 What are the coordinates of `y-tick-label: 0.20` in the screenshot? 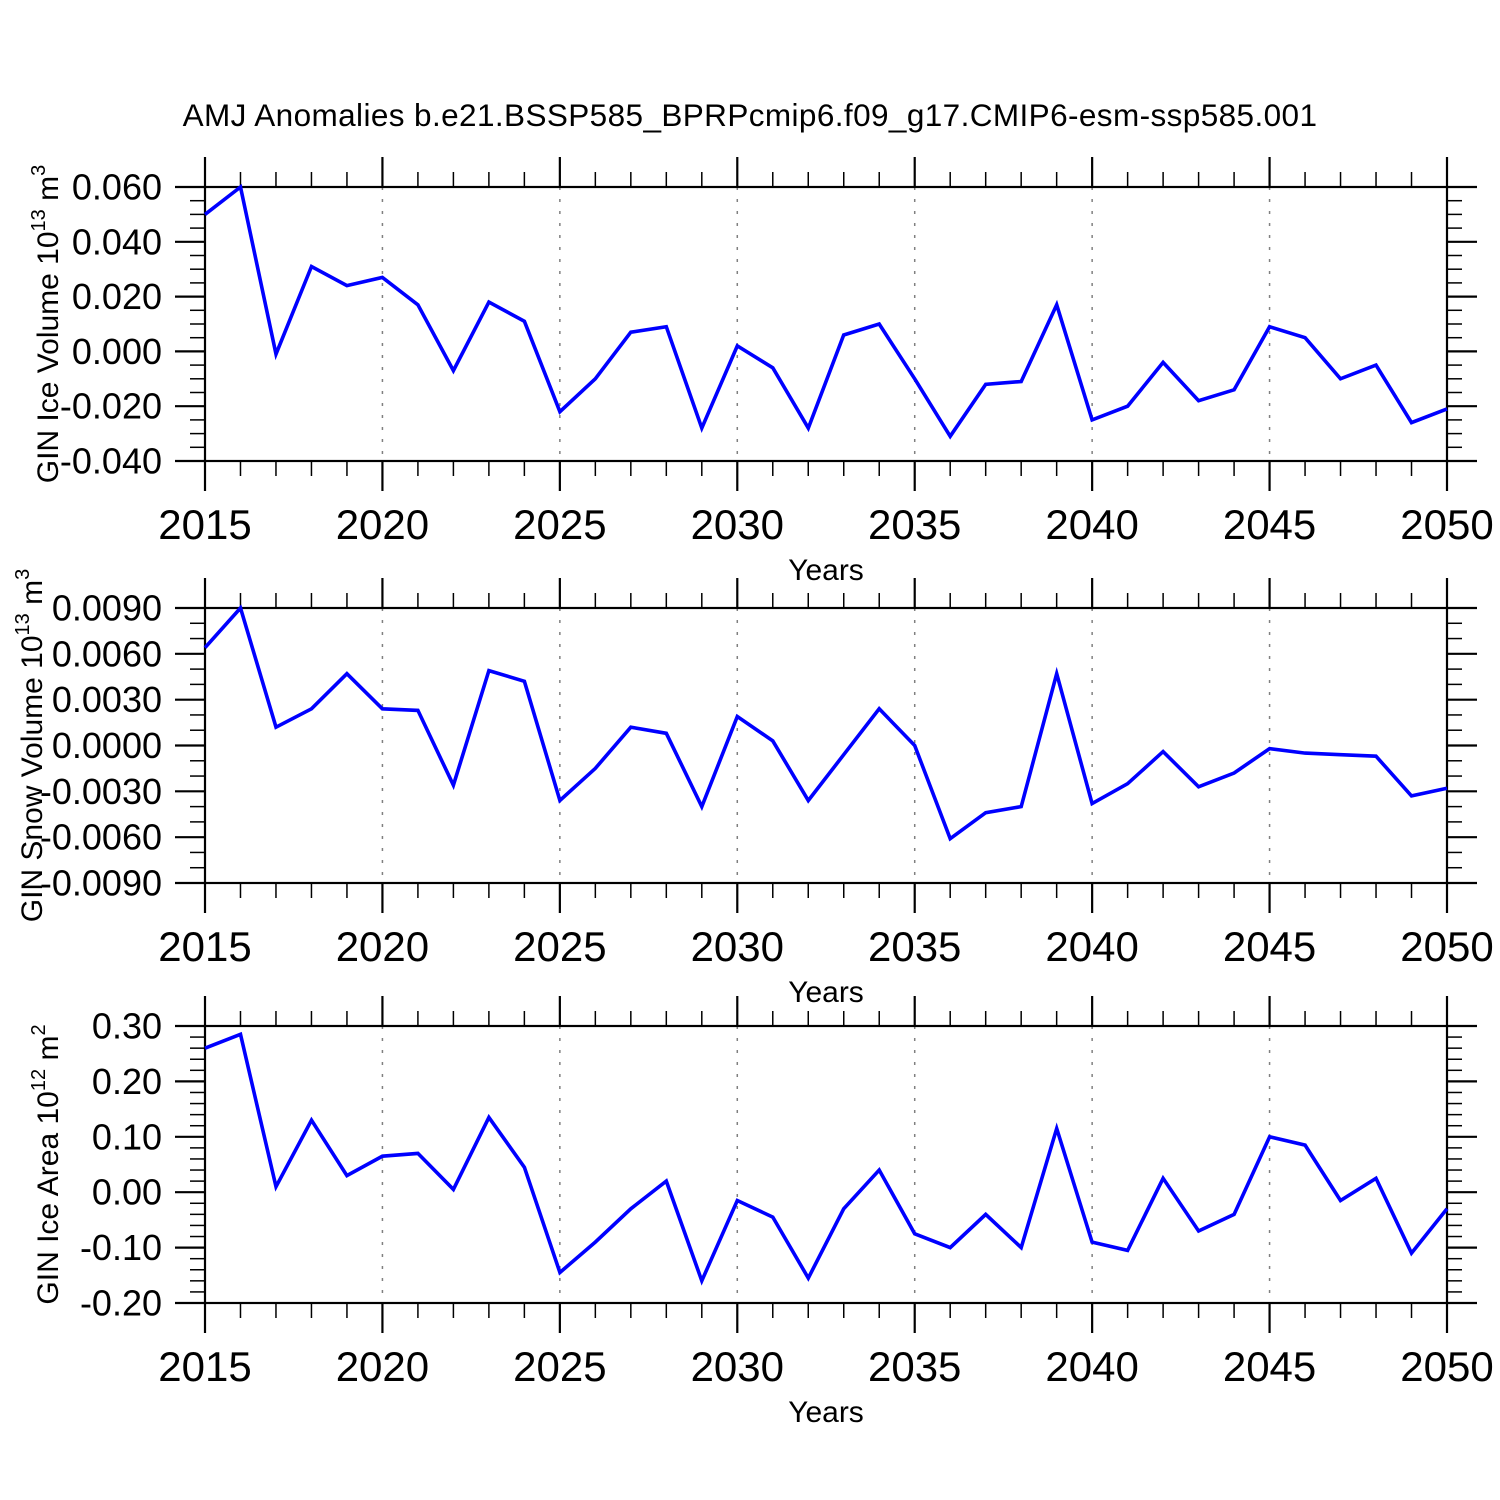 It's located at (127, 1081).